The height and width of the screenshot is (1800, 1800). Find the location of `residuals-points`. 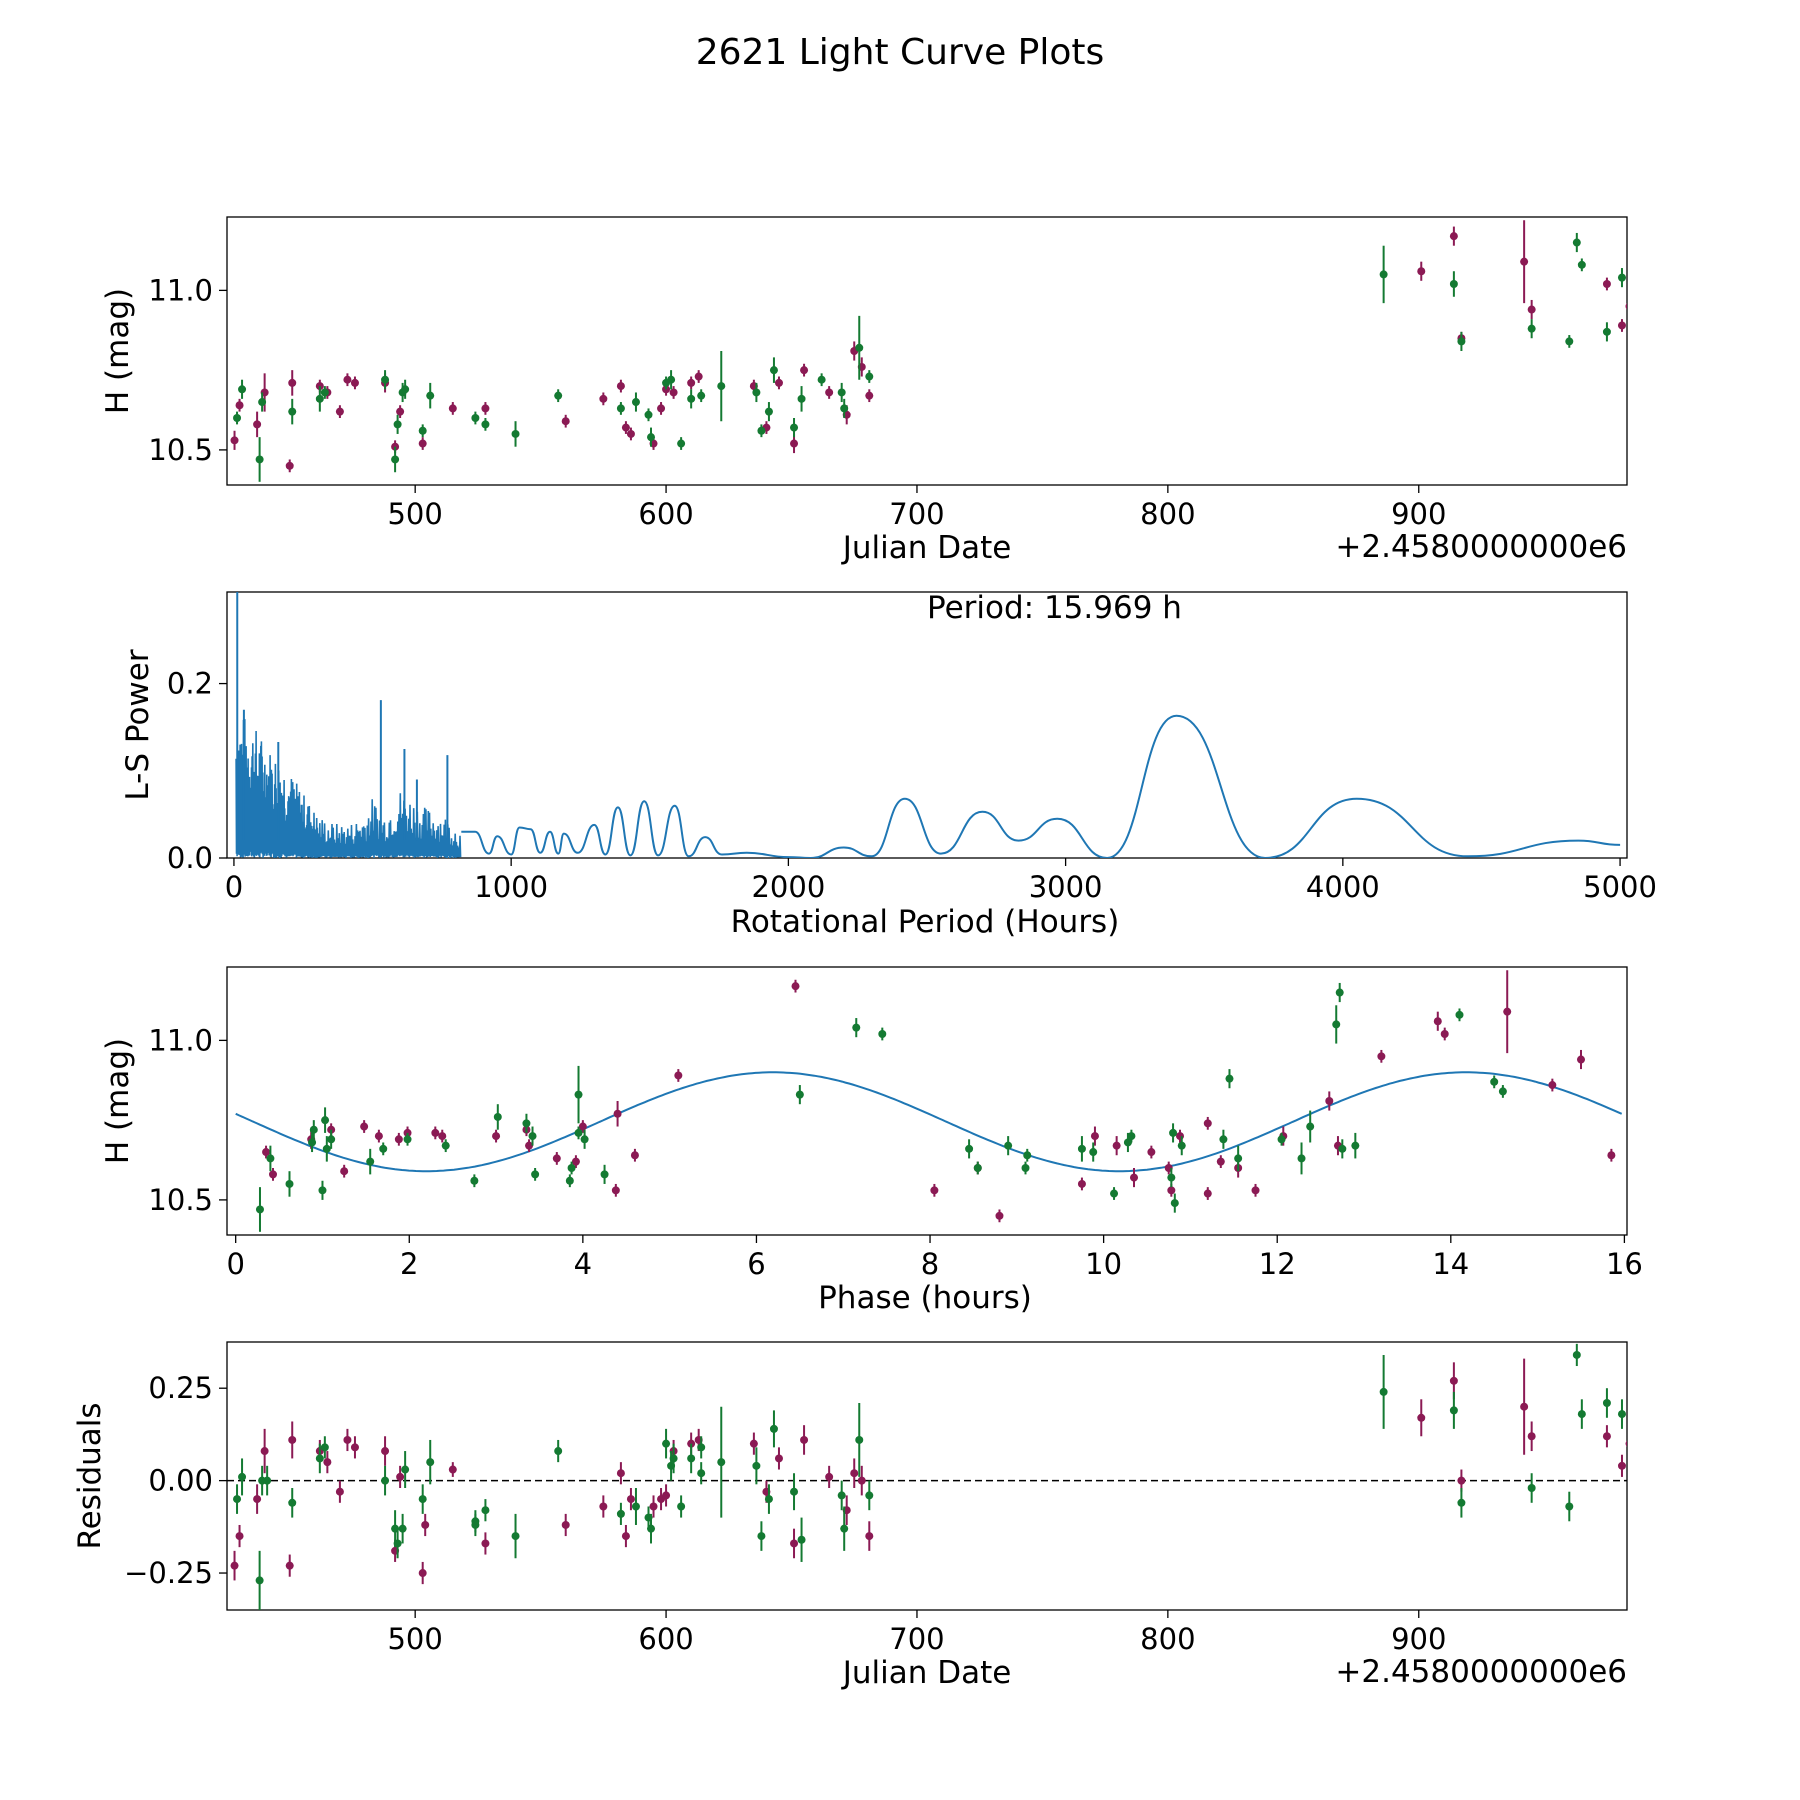

residuals-points is located at coordinates (927, 1476).